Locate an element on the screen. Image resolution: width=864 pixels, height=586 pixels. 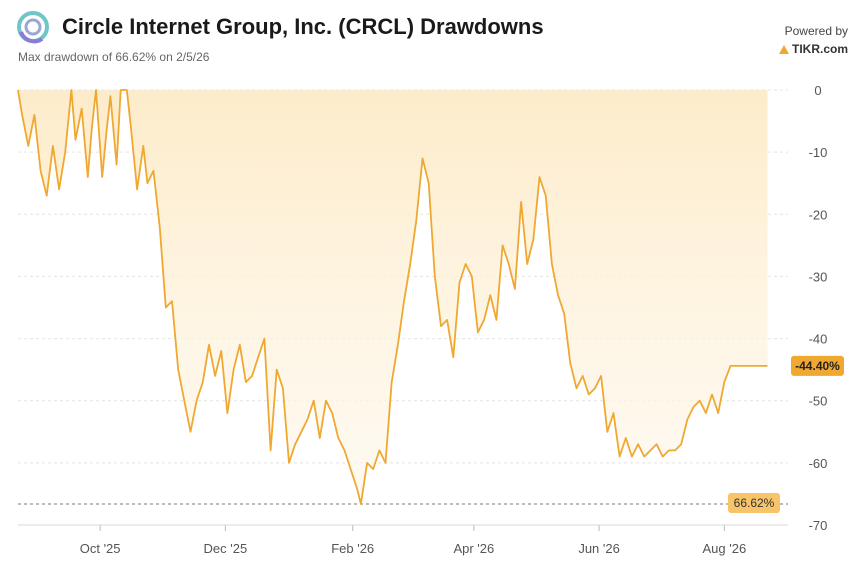
max-drawdown-label: 66.62% is located at coordinates (754, 503).